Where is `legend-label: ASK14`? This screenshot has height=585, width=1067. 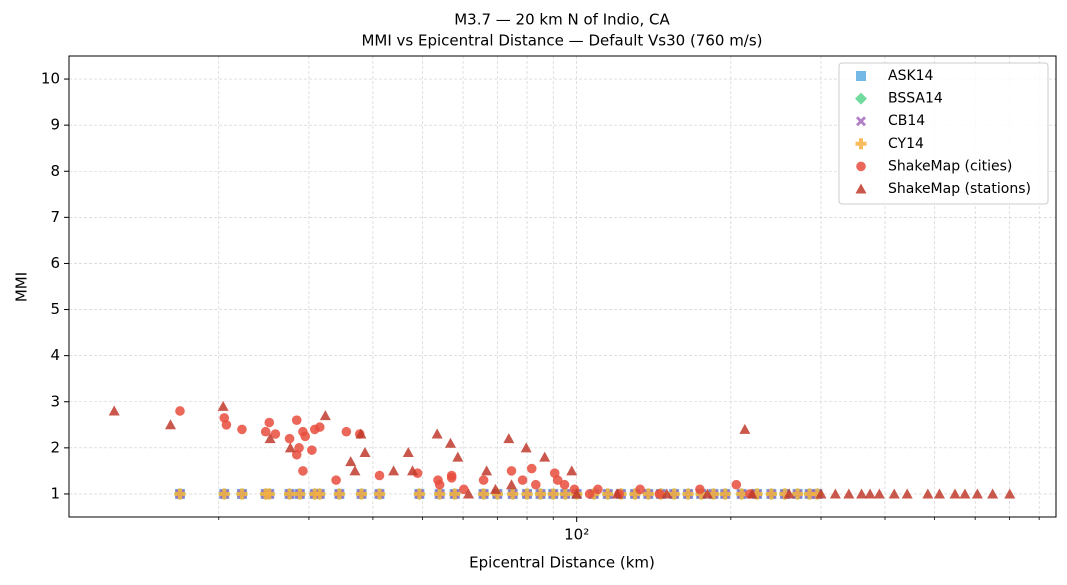 legend-label: ASK14 is located at coordinates (911, 76).